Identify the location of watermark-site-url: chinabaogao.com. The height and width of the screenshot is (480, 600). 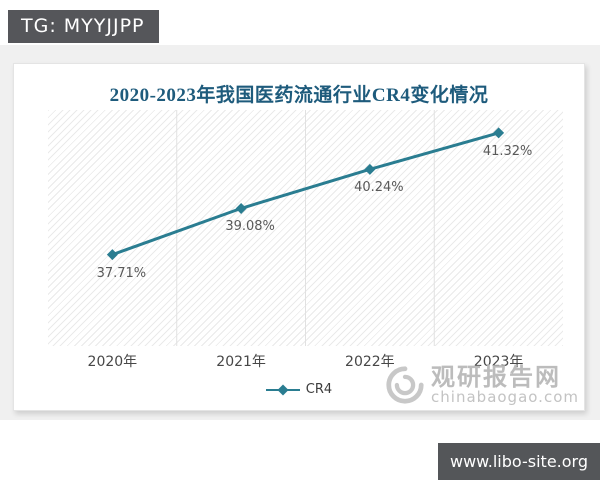
(505, 396).